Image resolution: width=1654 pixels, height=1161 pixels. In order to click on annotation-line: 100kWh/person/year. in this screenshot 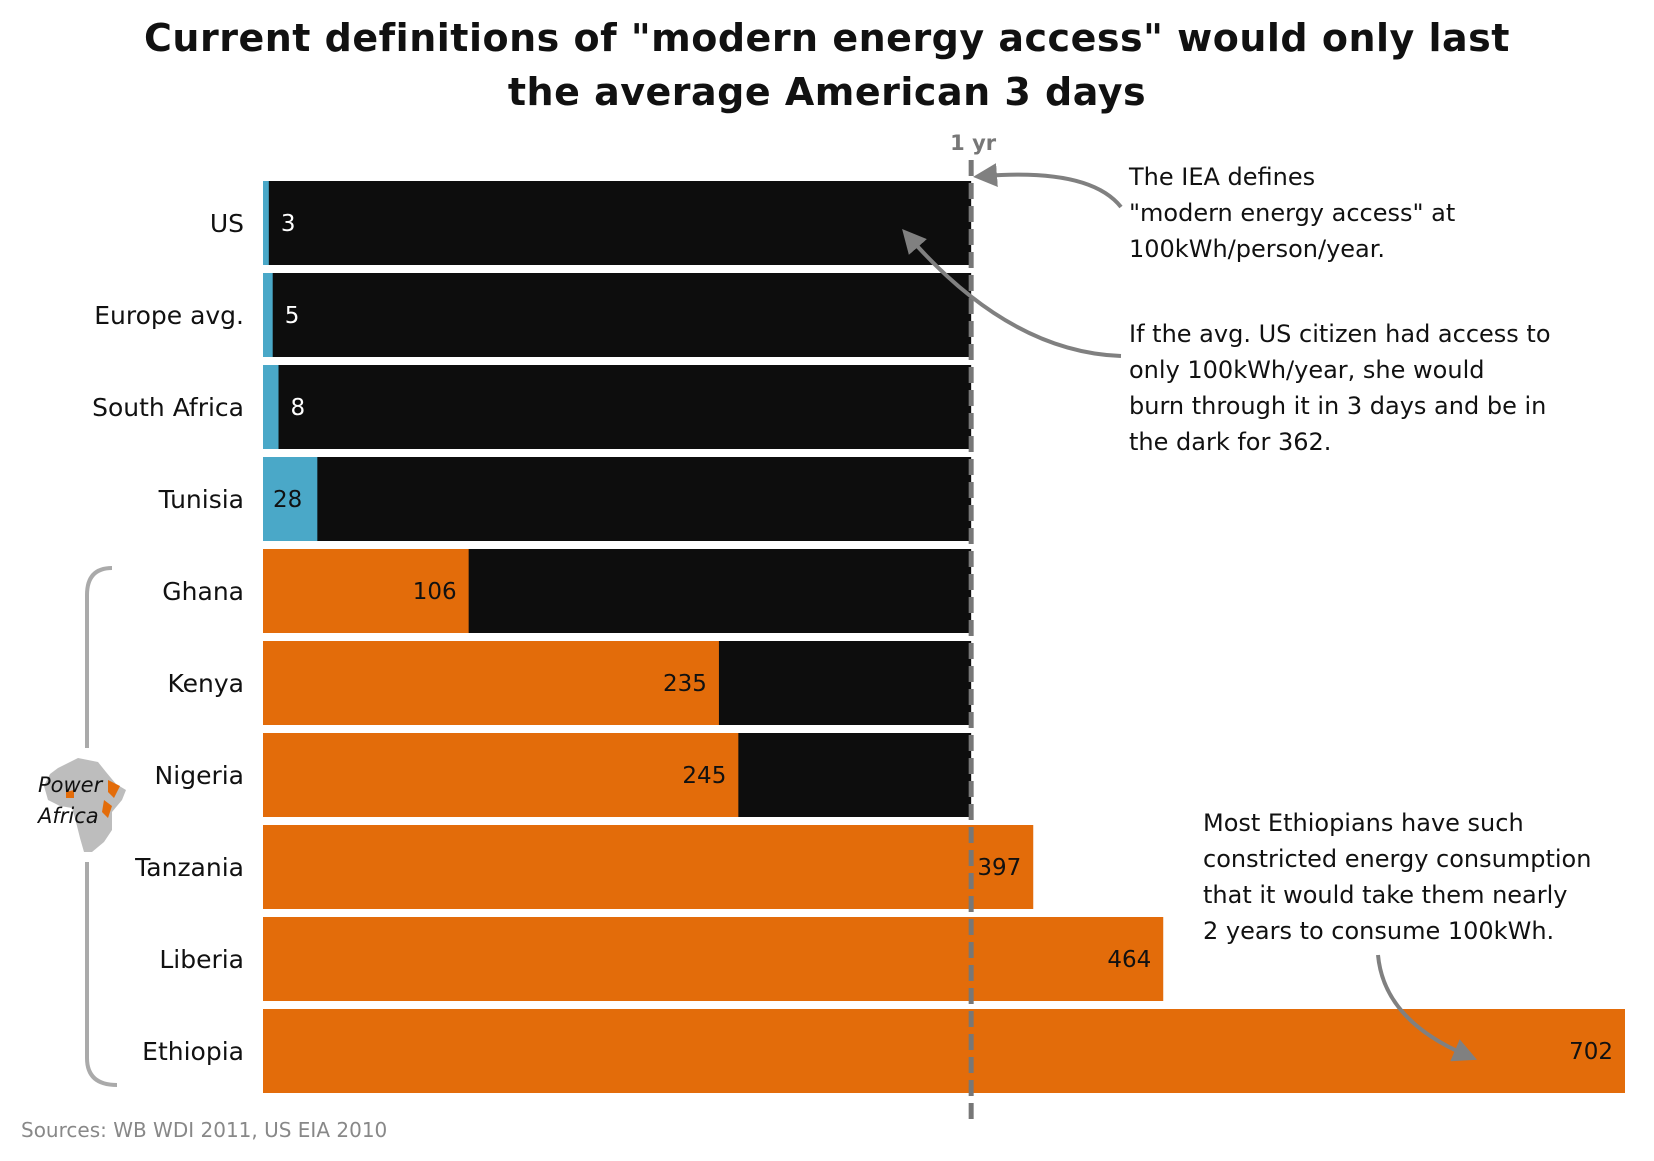, I will do `click(1257, 249)`.